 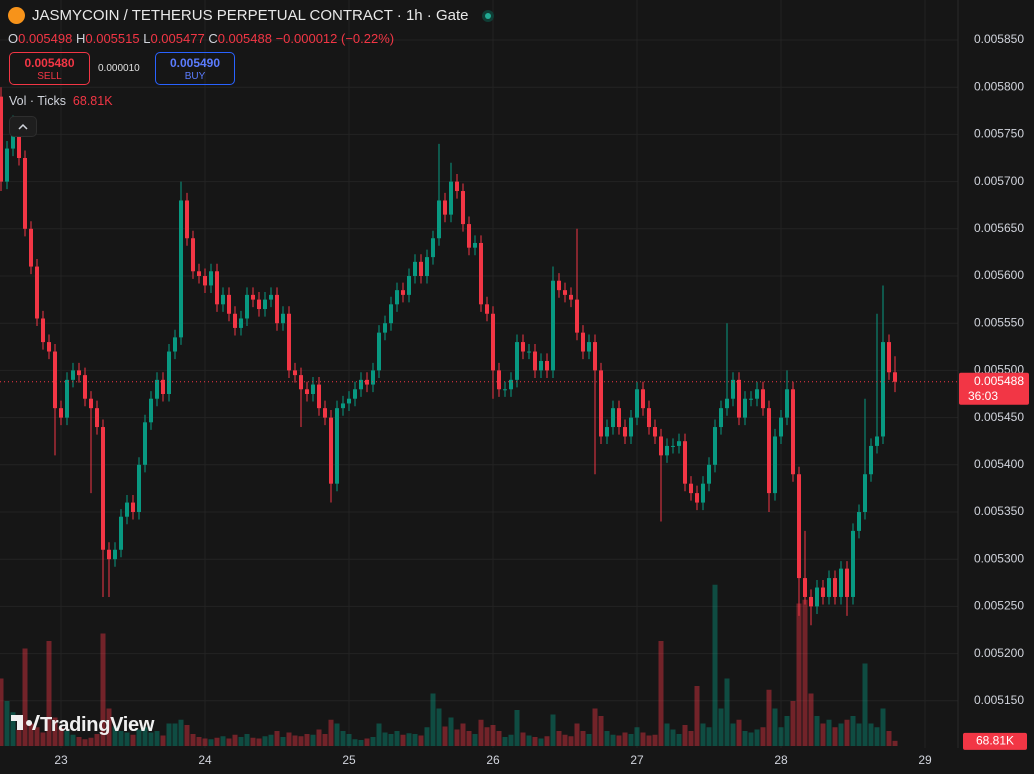 I want to click on l-label: L, so click(x=147, y=38).